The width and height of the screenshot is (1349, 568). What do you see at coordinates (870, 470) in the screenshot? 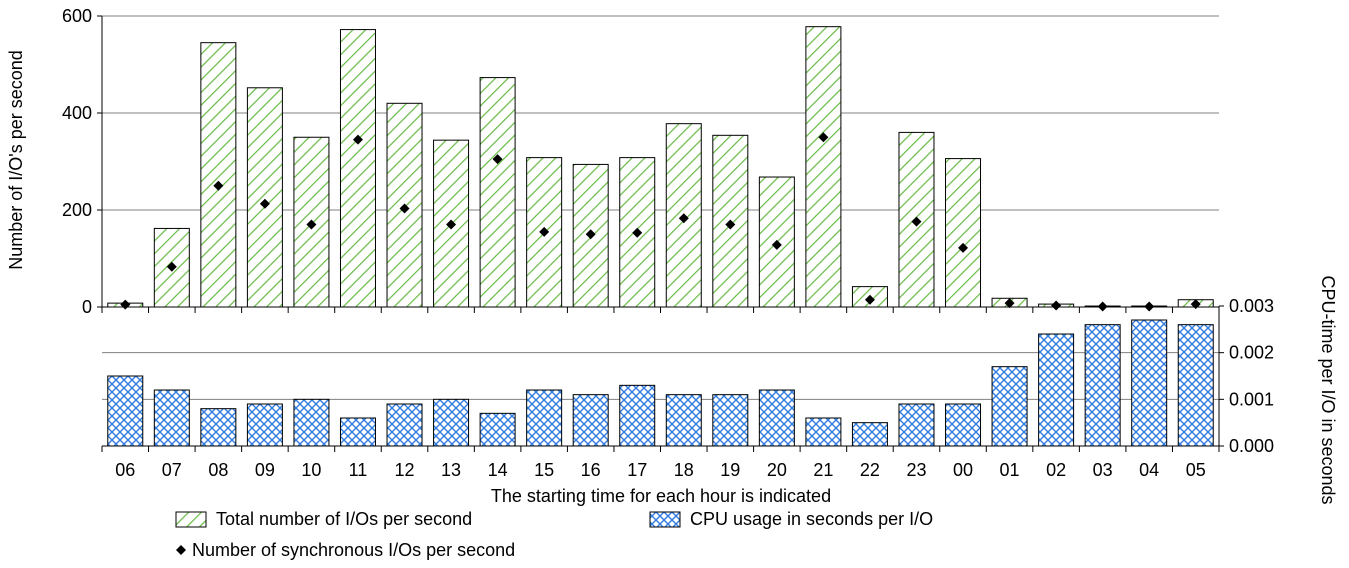
I see `x-tick-label: 22` at bounding box center [870, 470].